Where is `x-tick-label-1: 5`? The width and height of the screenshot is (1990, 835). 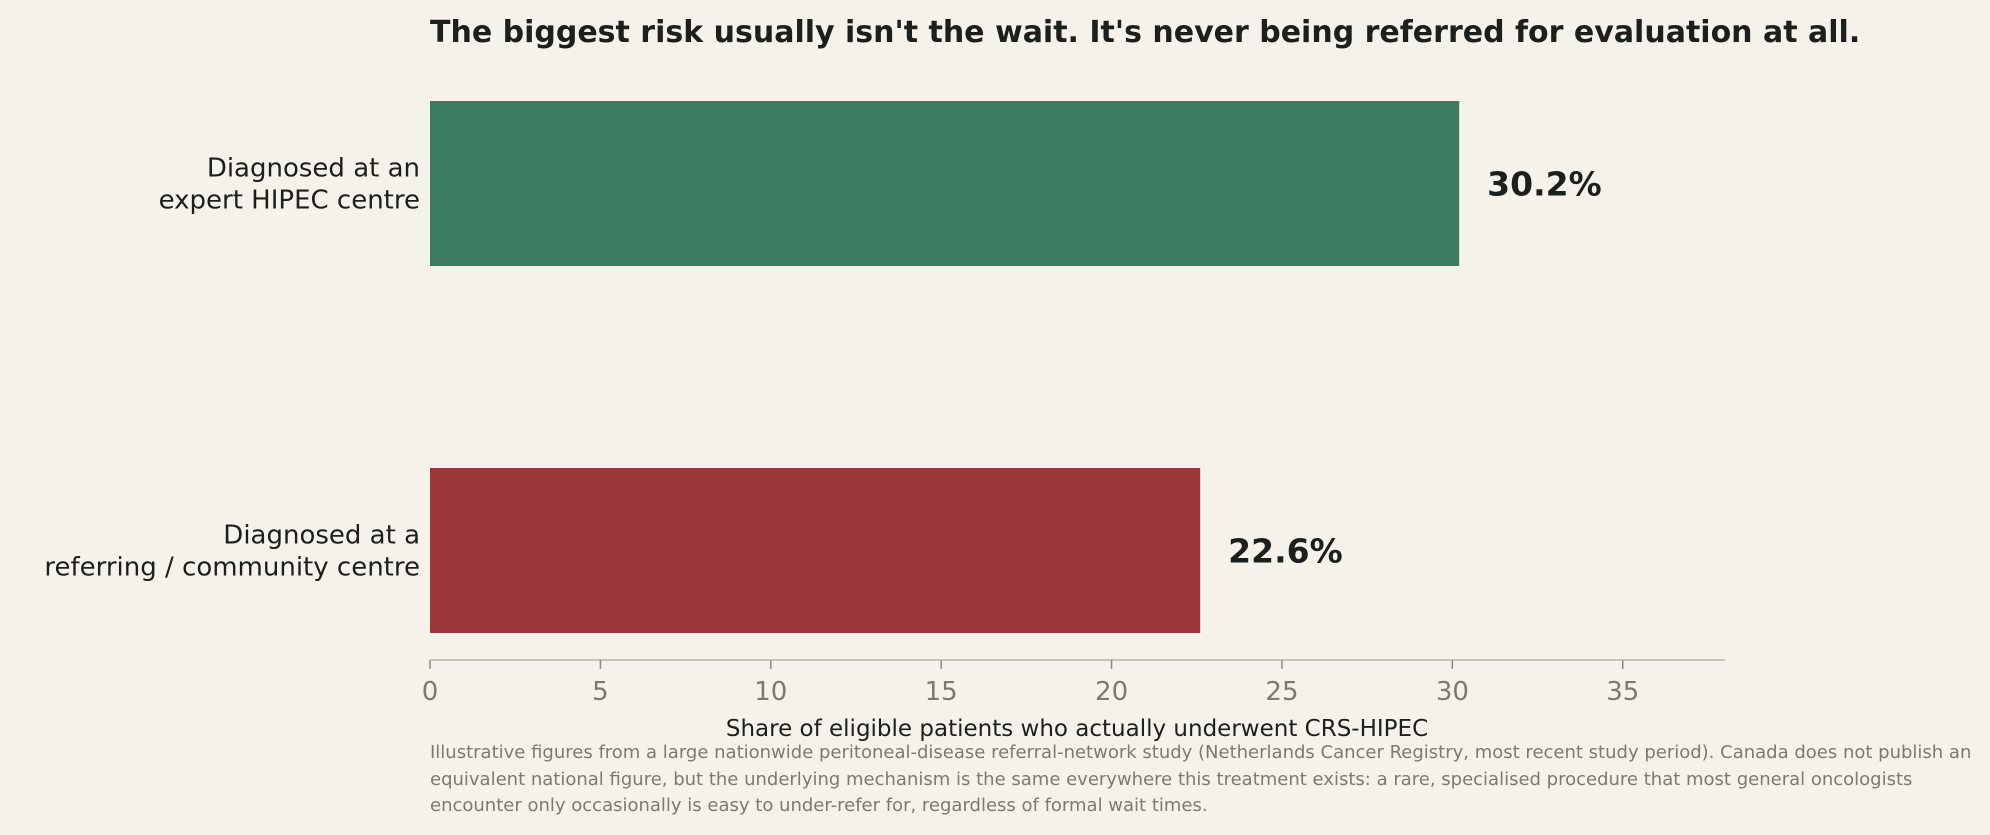 x-tick-label-1: 5 is located at coordinates (600, 692).